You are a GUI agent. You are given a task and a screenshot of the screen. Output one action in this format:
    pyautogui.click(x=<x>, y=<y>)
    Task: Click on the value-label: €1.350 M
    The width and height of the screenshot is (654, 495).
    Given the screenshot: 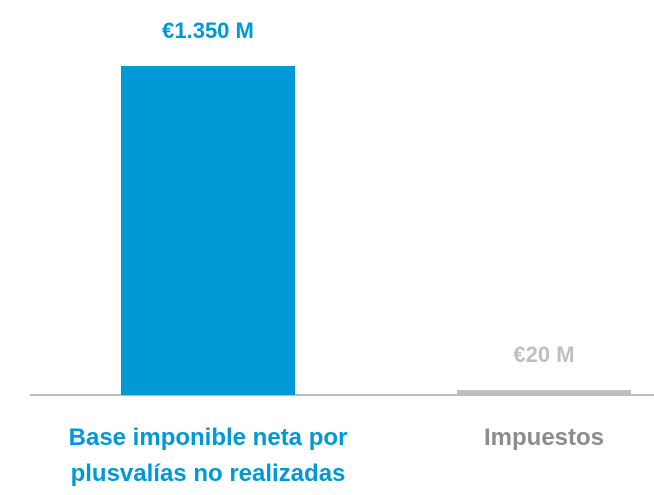 What is the action you would take?
    pyautogui.click(x=208, y=30)
    